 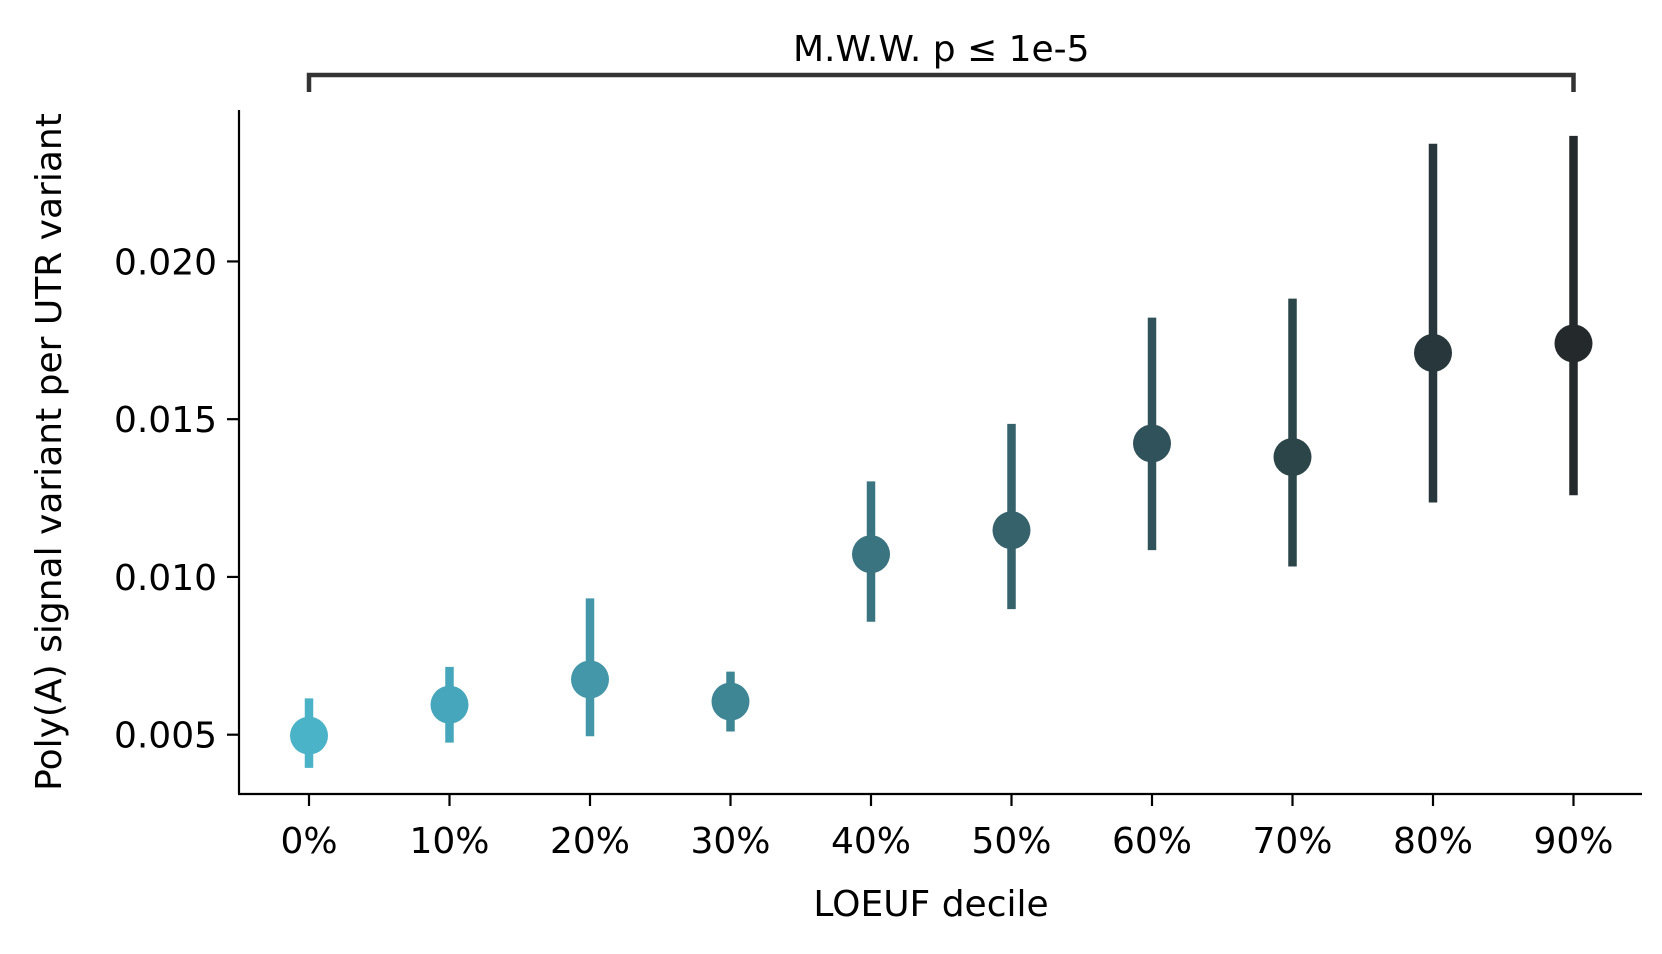 I want to click on x-tick-label: 10%, so click(x=449, y=841).